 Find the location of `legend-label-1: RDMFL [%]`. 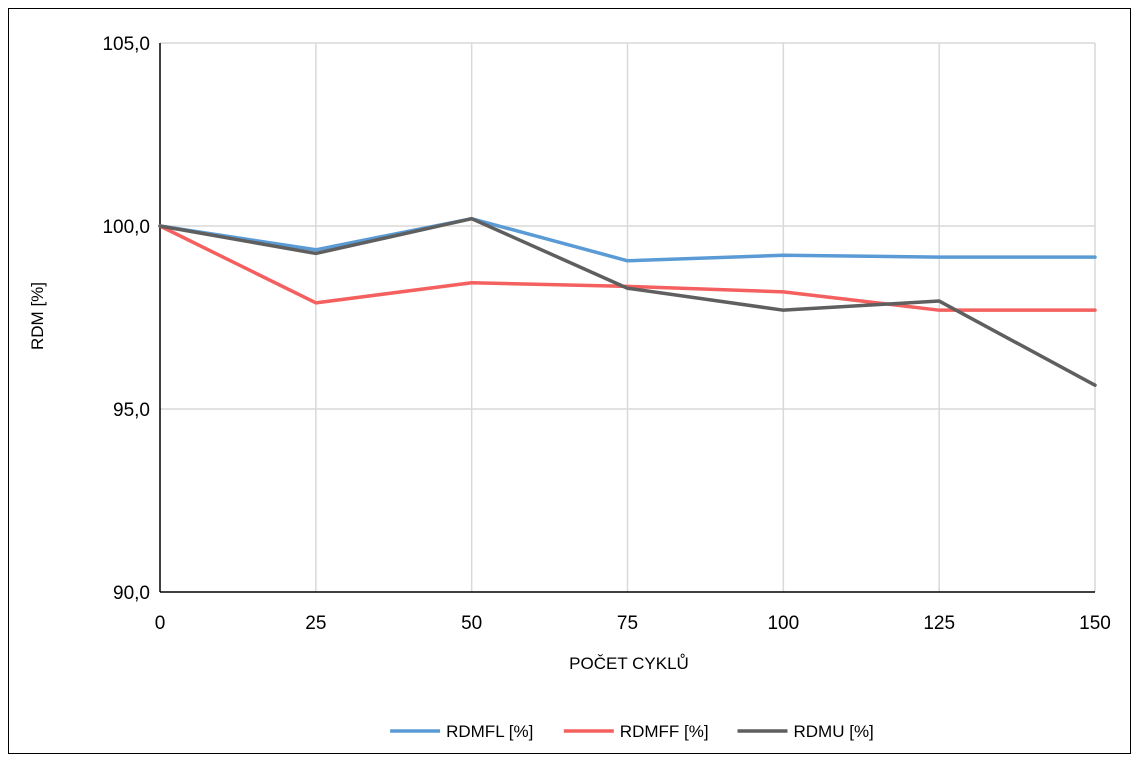

legend-label-1: RDMFL [%] is located at coordinates (489, 731).